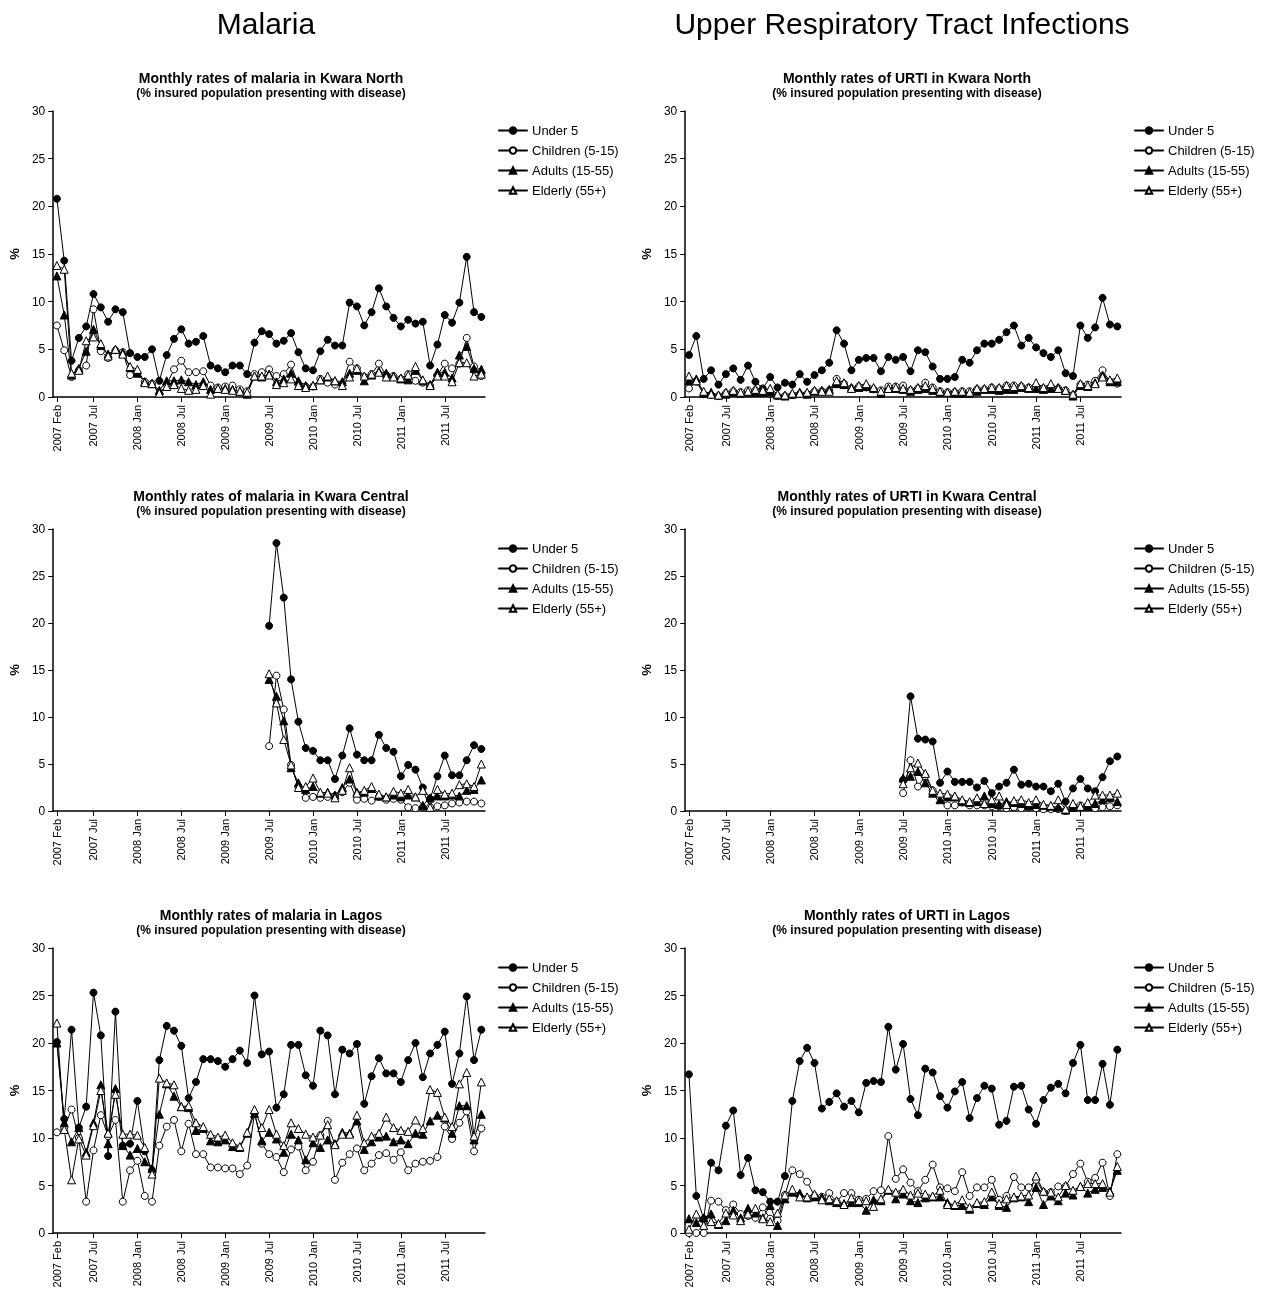 This screenshot has height=1296, width=1263. What do you see at coordinates (271, 496) in the screenshot?
I see `chart-title: Monthly rates of malaria in Kwara Central` at bounding box center [271, 496].